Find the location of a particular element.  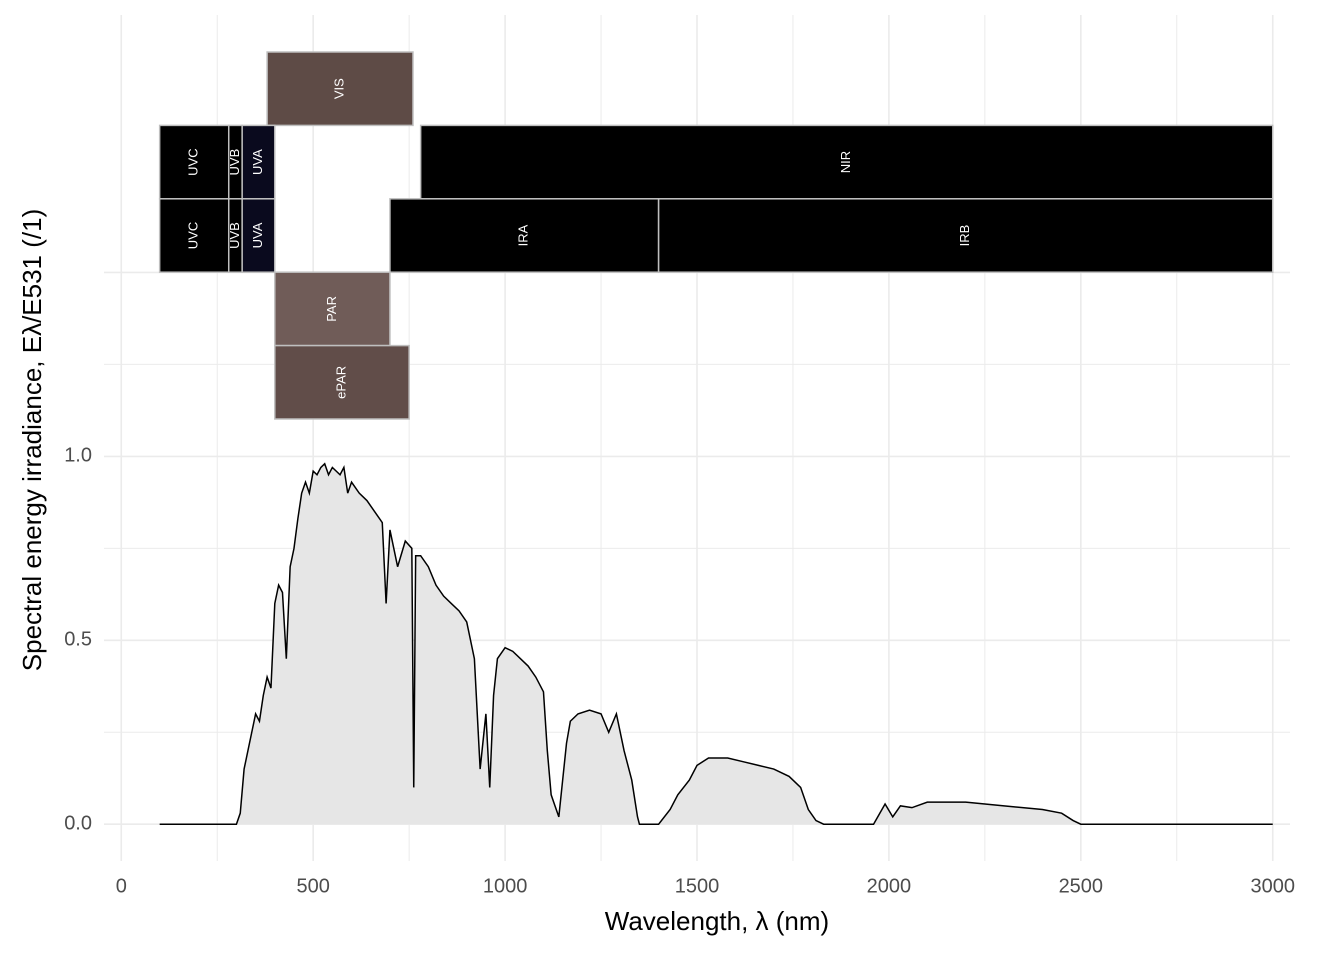

y-axis-title: Spectral energy irradiance, Eλ/E531 (/1) is located at coordinates (32, 440).